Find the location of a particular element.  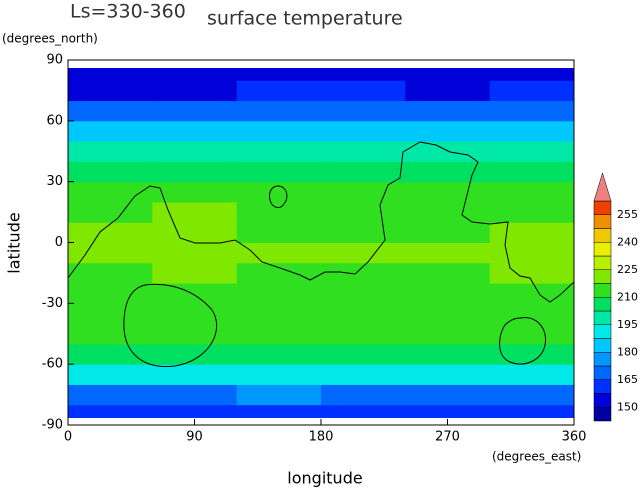

colorbar-over is located at coordinates (602, 187).